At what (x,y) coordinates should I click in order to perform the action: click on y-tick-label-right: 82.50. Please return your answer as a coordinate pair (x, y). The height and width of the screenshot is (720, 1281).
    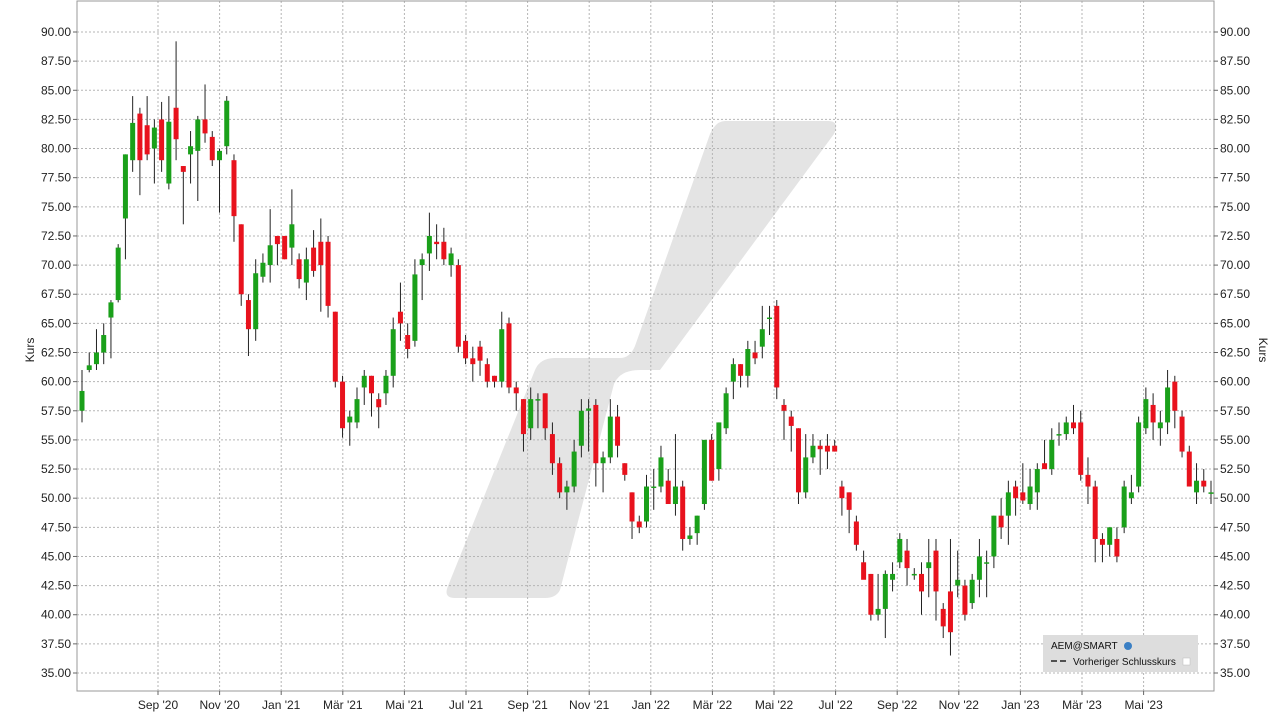
    Looking at the image, I should click on (1235, 119).